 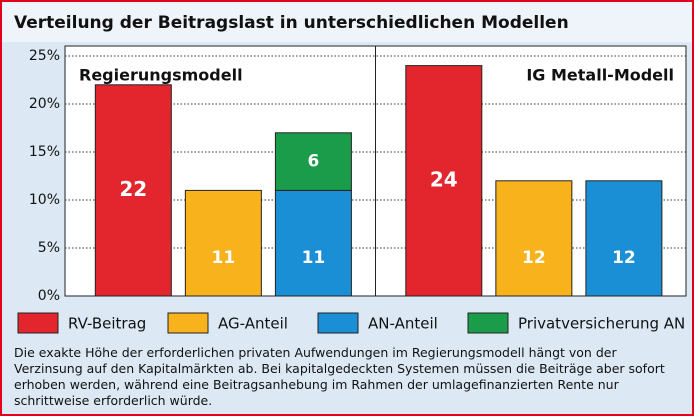 I want to click on title-bar, so click(x=347, y=22).